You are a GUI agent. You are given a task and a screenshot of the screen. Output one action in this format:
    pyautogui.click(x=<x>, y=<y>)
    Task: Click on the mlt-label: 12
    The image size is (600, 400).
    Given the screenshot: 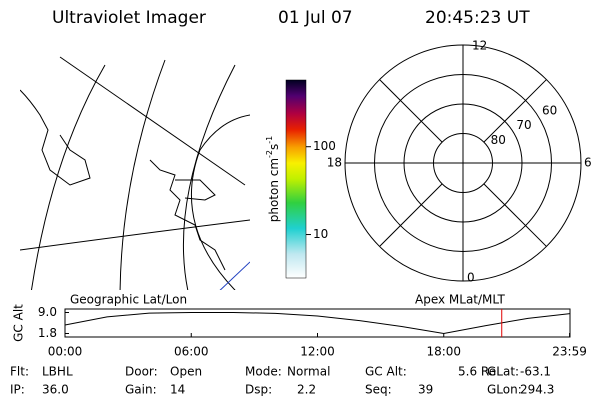 What is the action you would take?
    pyautogui.click(x=479, y=46)
    